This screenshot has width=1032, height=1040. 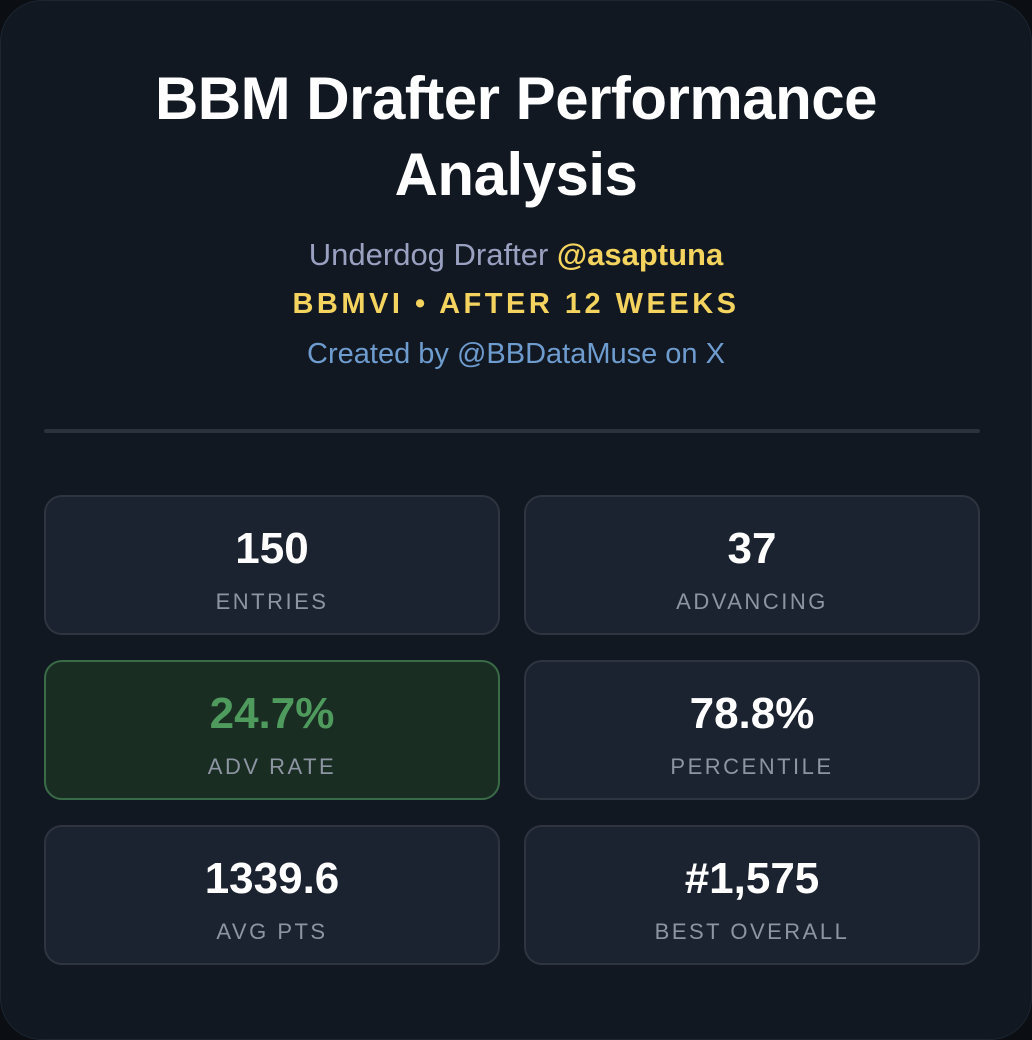 I want to click on credit-line: Created by @BBDataMuse on X, so click(x=516, y=354).